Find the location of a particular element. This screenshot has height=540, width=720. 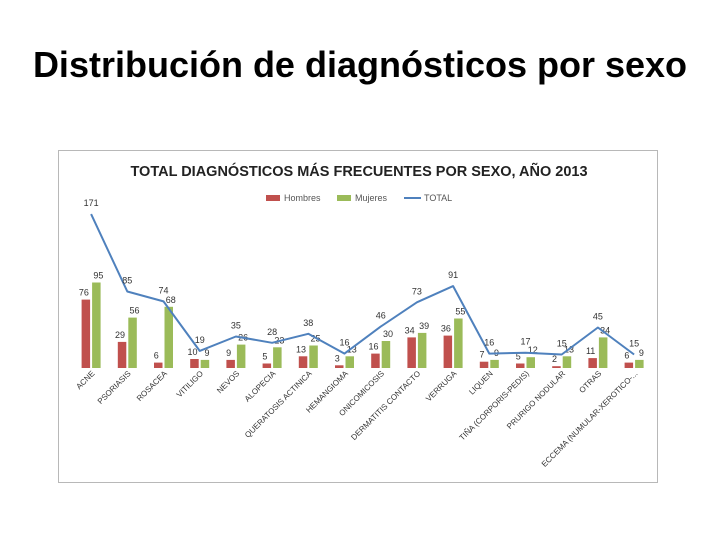

data-label-hombres: 10 is located at coordinates (192, 352).